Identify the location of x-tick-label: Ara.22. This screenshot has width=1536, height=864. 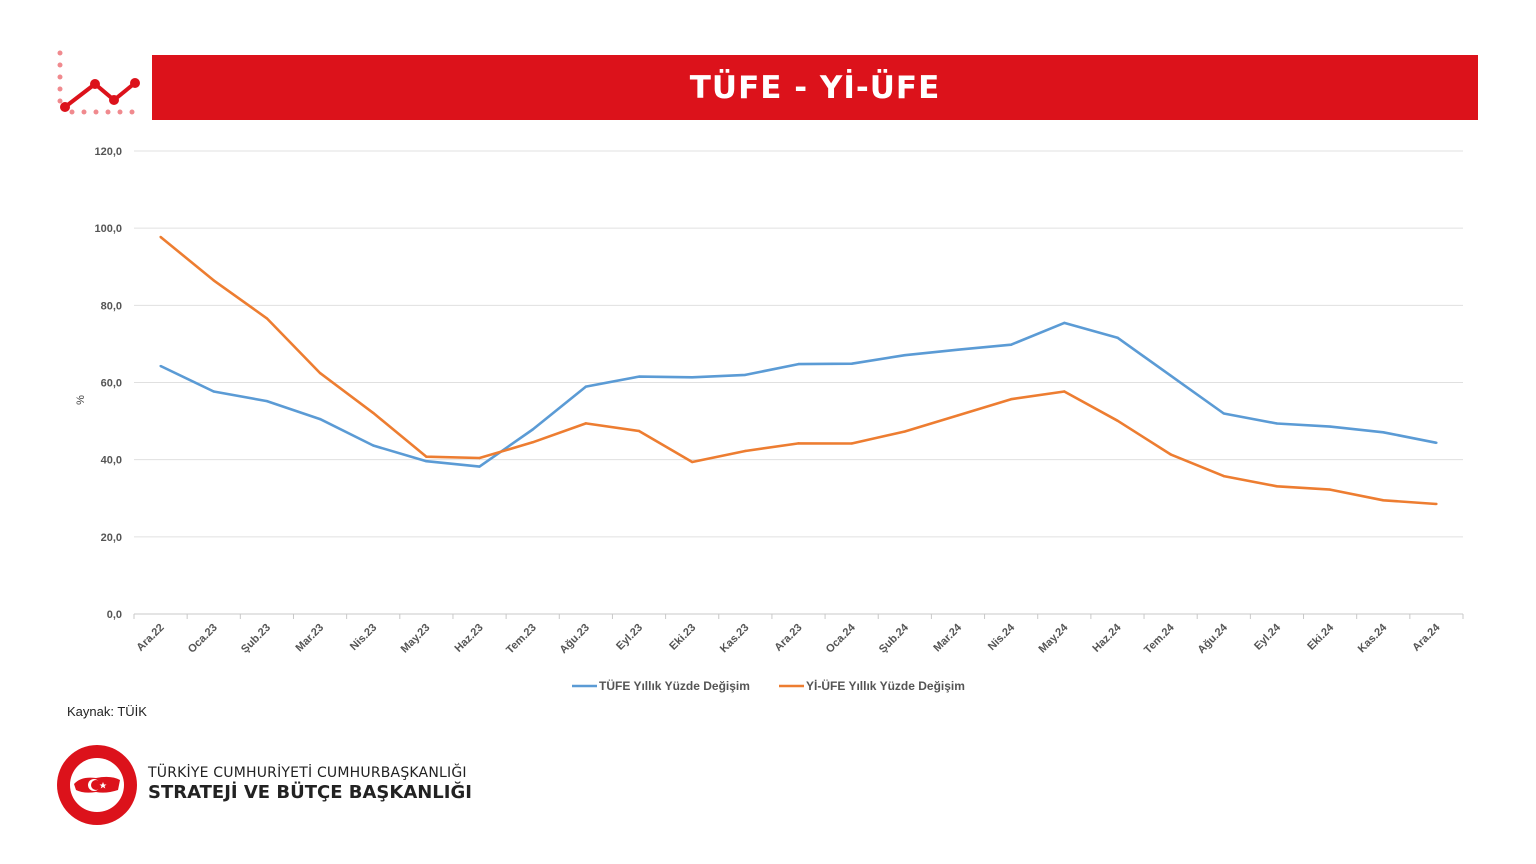
(150, 638).